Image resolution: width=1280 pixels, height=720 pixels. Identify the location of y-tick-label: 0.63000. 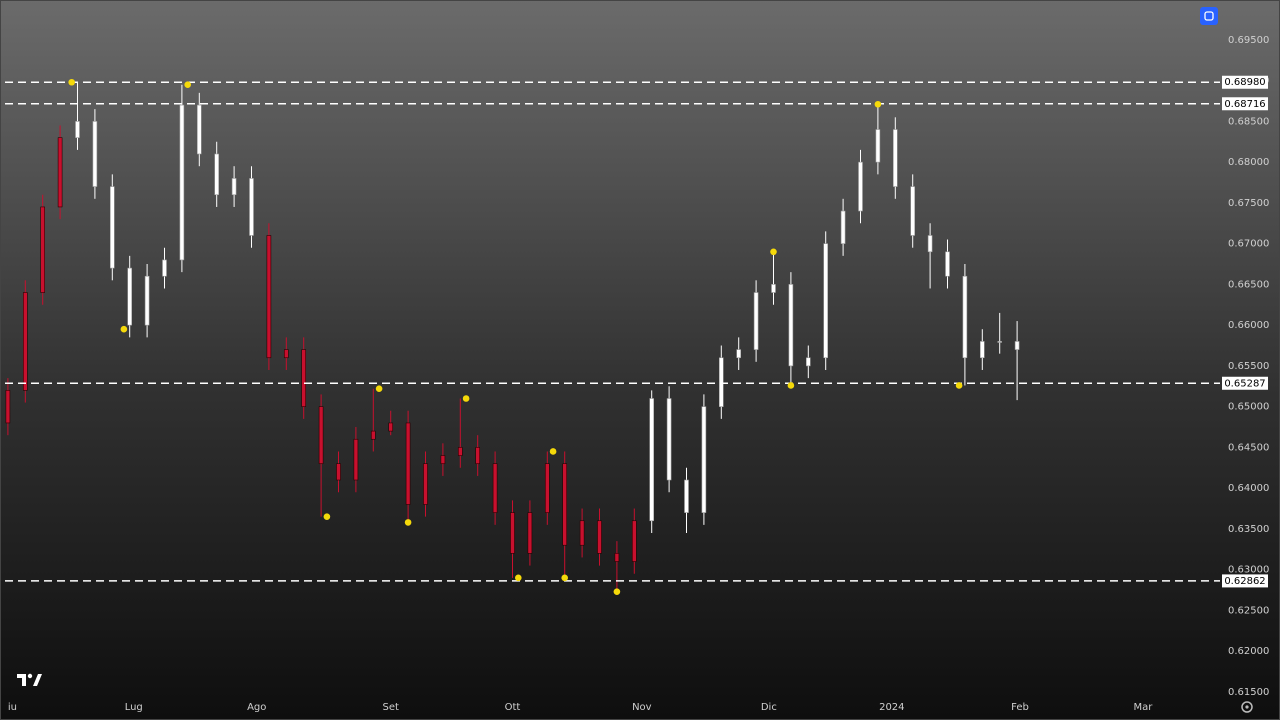
(1248, 570).